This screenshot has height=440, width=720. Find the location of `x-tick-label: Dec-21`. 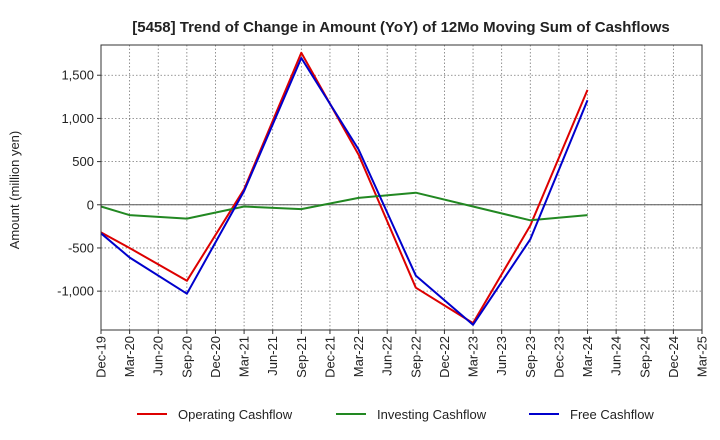

x-tick-label: Dec-21 is located at coordinates (329, 357).